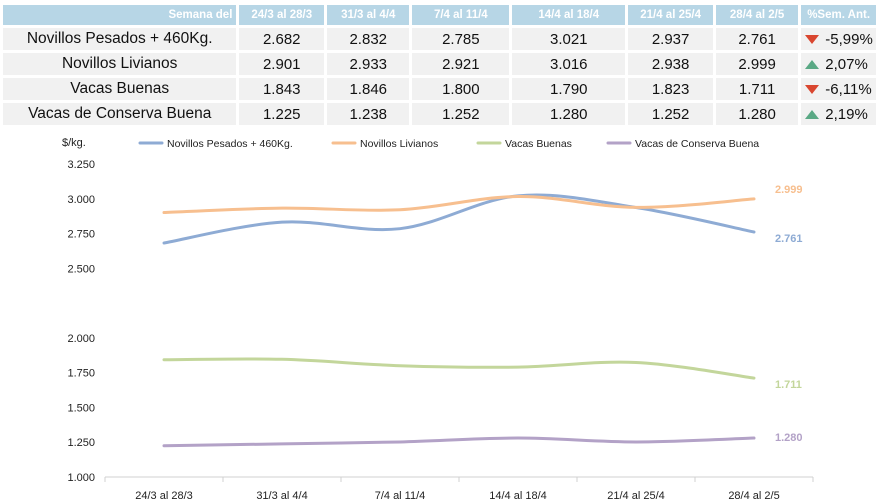 The width and height of the screenshot is (879, 503). What do you see at coordinates (757, 15) in the screenshot?
I see `week-header: 28/4 al 2/5` at bounding box center [757, 15].